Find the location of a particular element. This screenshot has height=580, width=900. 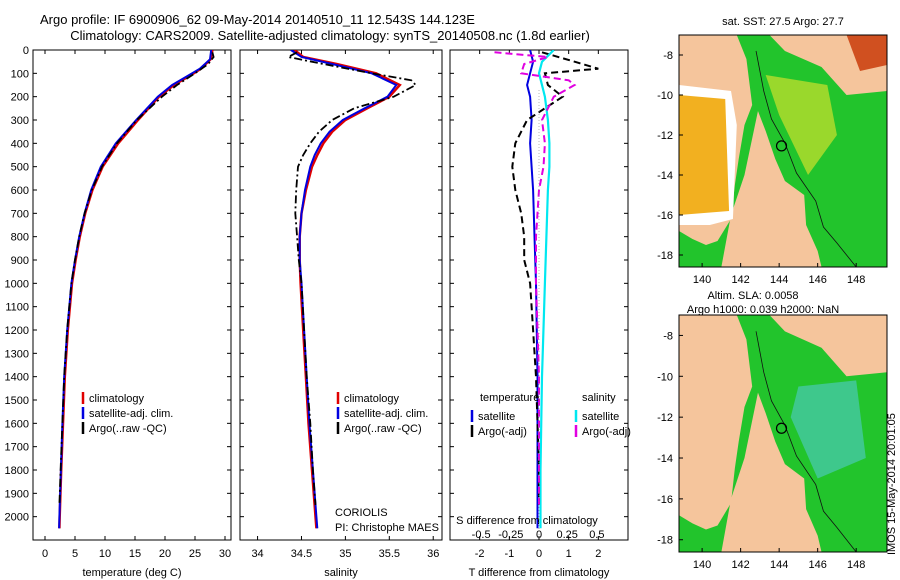

y-tick-label: 2000 is located at coordinates (17, 518).